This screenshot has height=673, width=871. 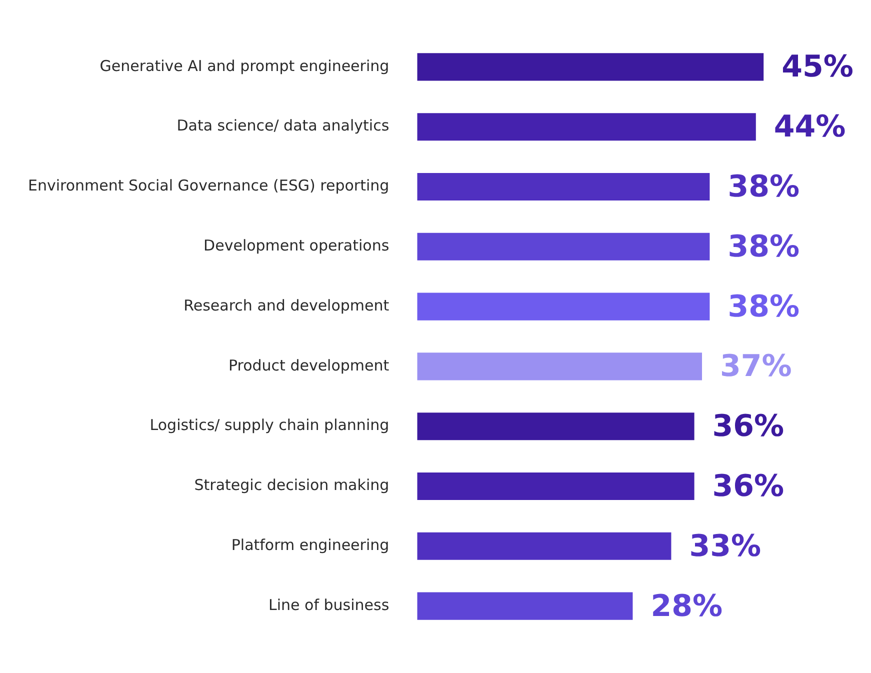 What do you see at coordinates (756, 366) in the screenshot?
I see `data-label: 37%` at bounding box center [756, 366].